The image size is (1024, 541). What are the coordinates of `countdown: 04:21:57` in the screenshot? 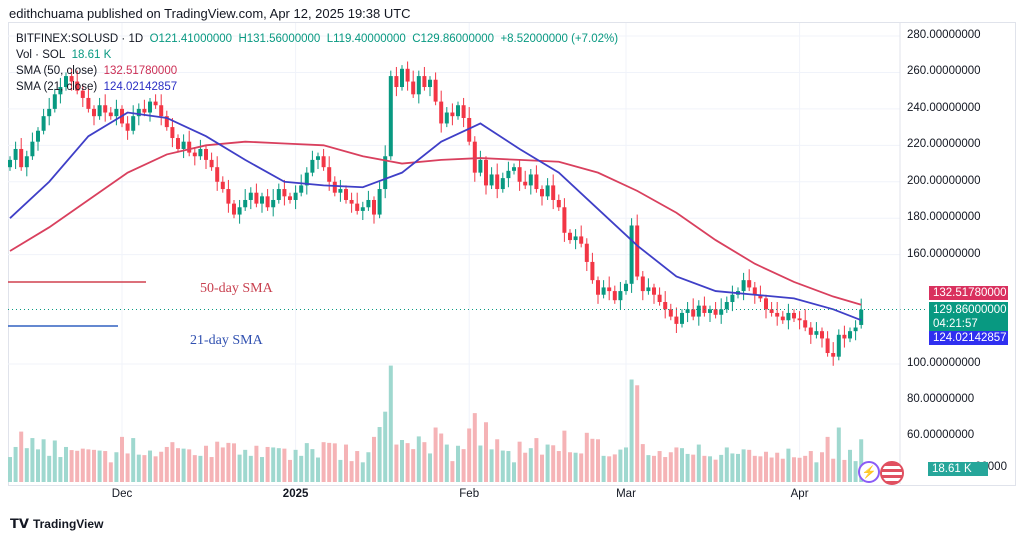 It's located at (955, 324).